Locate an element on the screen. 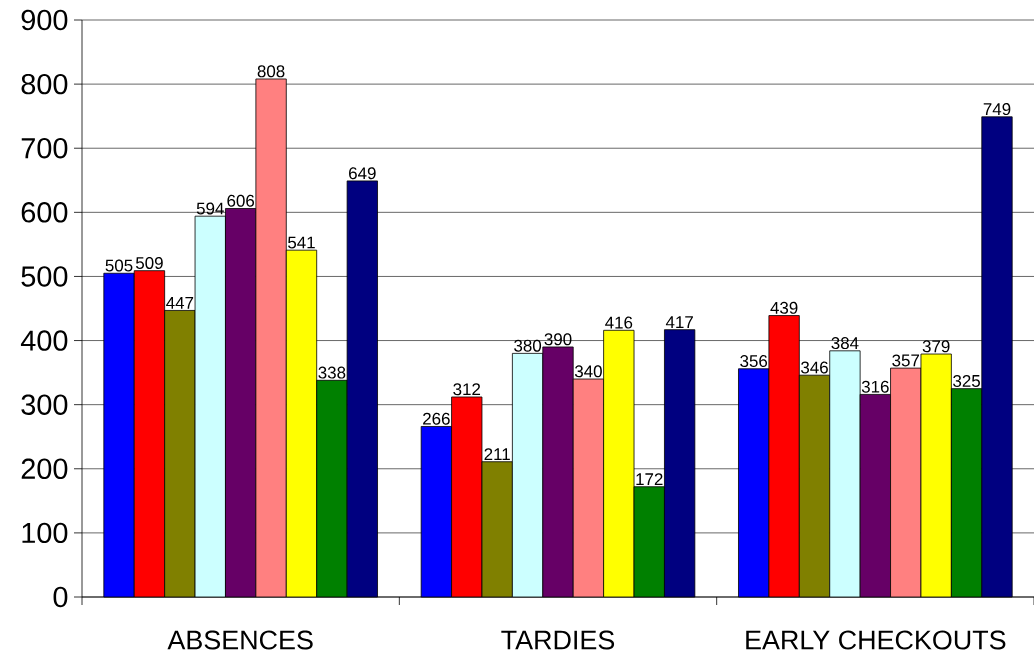 The height and width of the screenshot is (660, 1034). data-label: 338 is located at coordinates (332, 372).